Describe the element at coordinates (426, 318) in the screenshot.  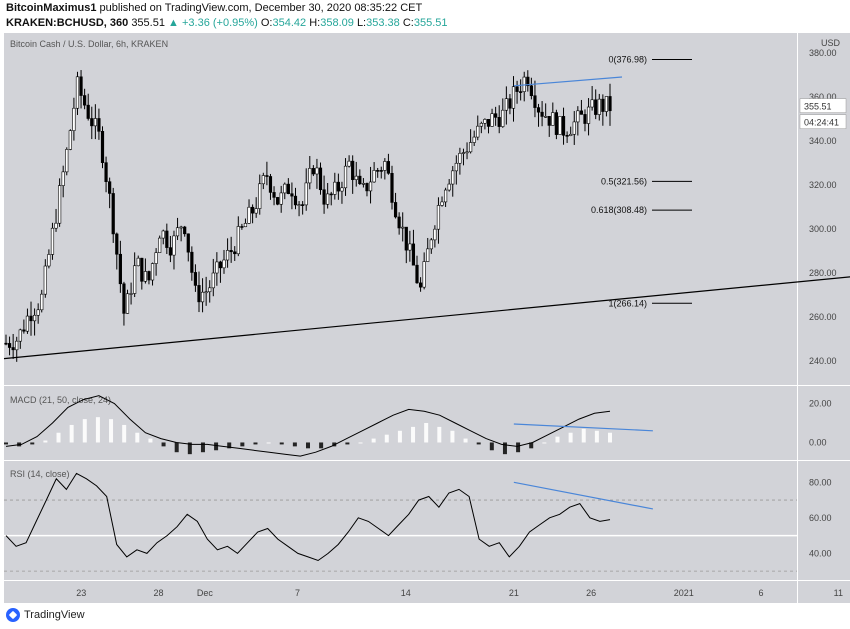
I see `ascending-support-line` at that location.